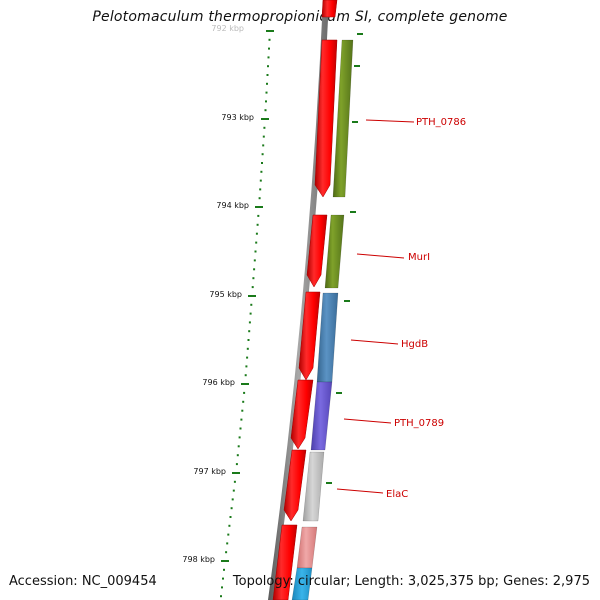 The image size is (600, 600). What do you see at coordinates (218, 382) in the screenshot?
I see `ruler-label-796: 796 kbp` at bounding box center [218, 382].